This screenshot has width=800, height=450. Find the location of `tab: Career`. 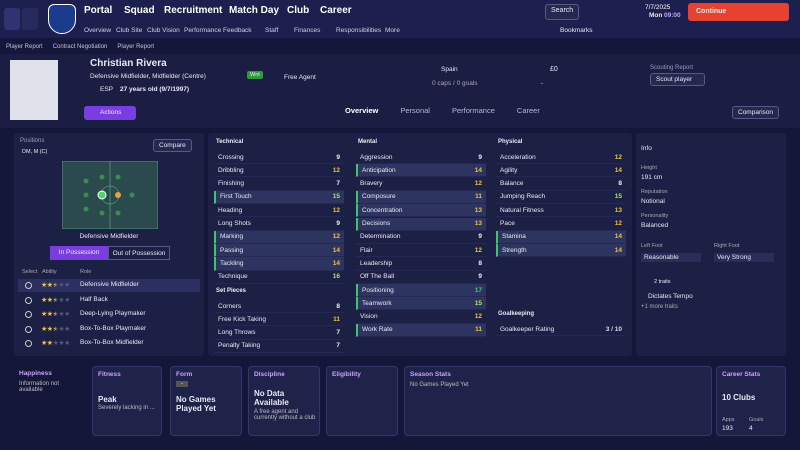

tab: Career is located at coordinates (528, 110).